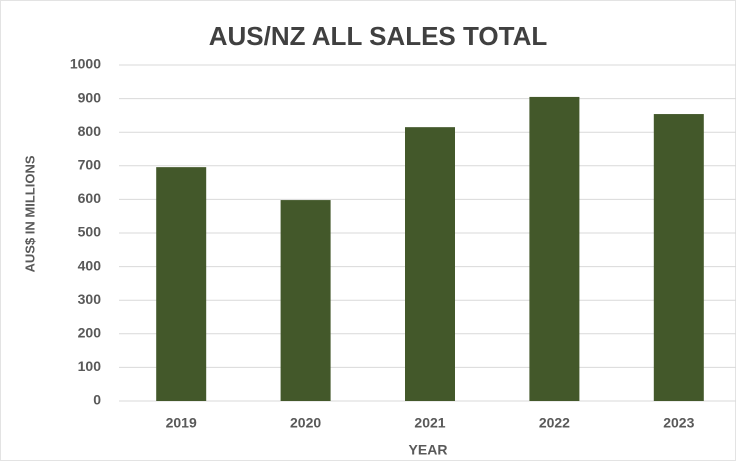 The height and width of the screenshot is (461, 736). What do you see at coordinates (181, 423) in the screenshot?
I see `x-tick-label: 2019` at bounding box center [181, 423].